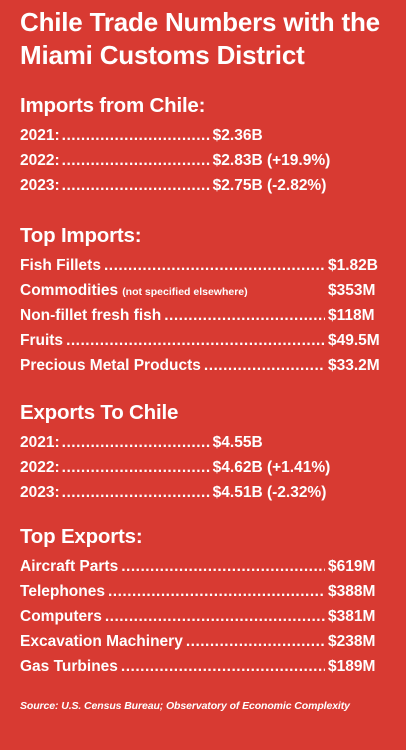 This screenshot has height=750, width=406. I want to click on item-value: $1.82B, so click(353, 265).